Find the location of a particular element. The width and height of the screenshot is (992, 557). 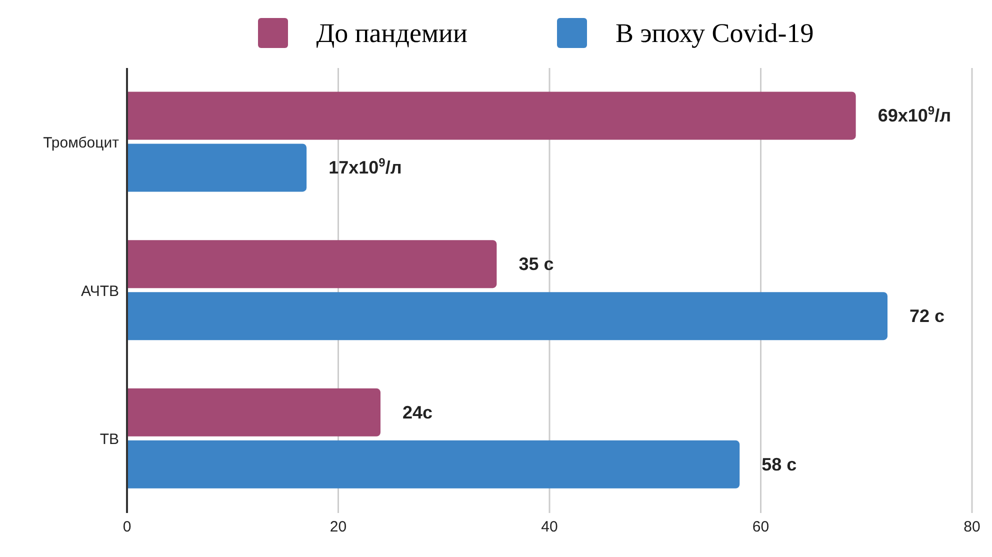

y-tick-label: Тромбоцит is located at coordinates (81, 143).